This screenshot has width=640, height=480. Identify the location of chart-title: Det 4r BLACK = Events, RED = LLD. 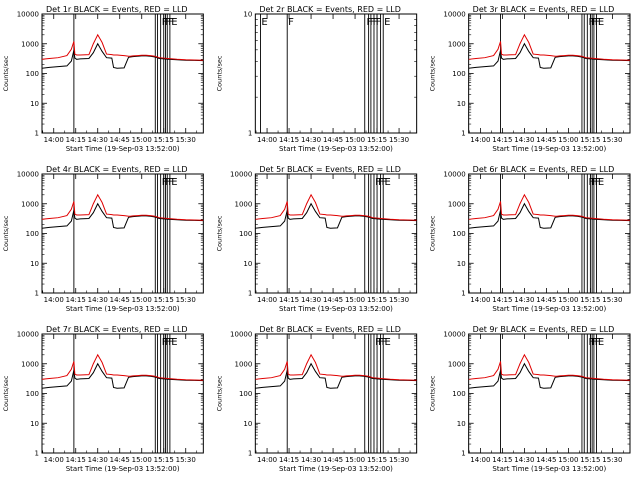
(117, 169).